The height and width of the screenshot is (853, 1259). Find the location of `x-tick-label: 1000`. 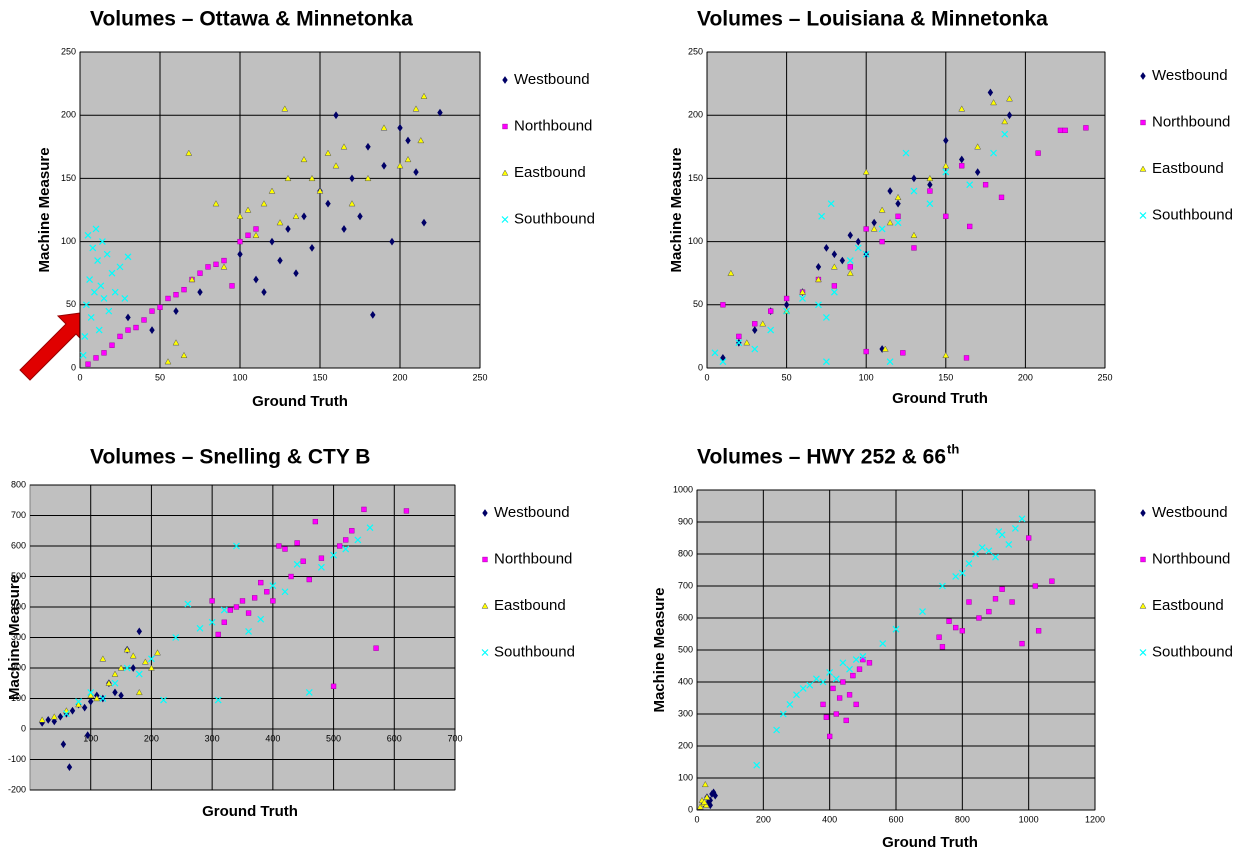

x-tick-label: 1000 is located at coordinates (1029, 819).